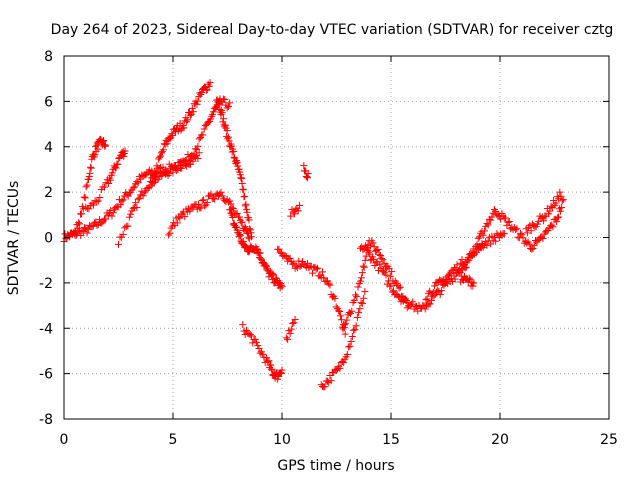 The height and width of the screenshot is (480, 640). Describe the element at coordinates (173, 440) in the screenshot. I see `x-tick-label: 5` at that location.